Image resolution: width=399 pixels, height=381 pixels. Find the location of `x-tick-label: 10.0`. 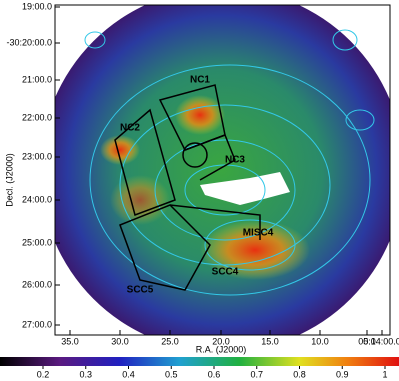

x-tick-label: 10.0 is located at coordinates (320, 341).